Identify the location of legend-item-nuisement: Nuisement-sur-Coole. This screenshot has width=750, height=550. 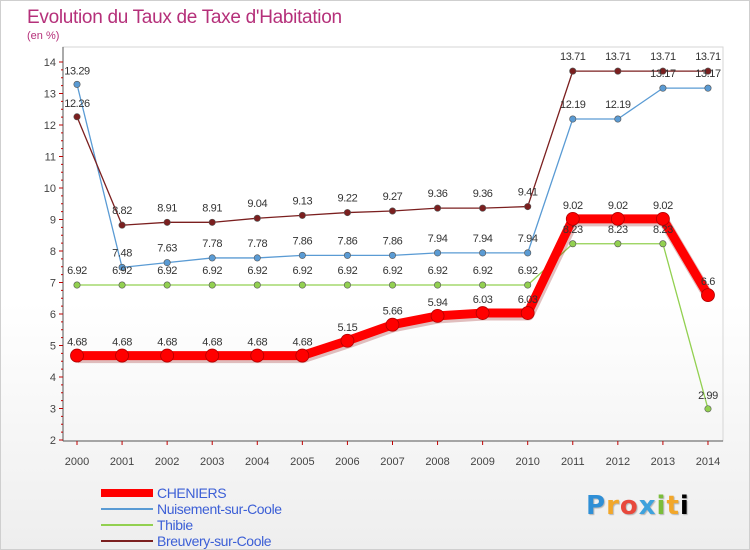
(231, 509).